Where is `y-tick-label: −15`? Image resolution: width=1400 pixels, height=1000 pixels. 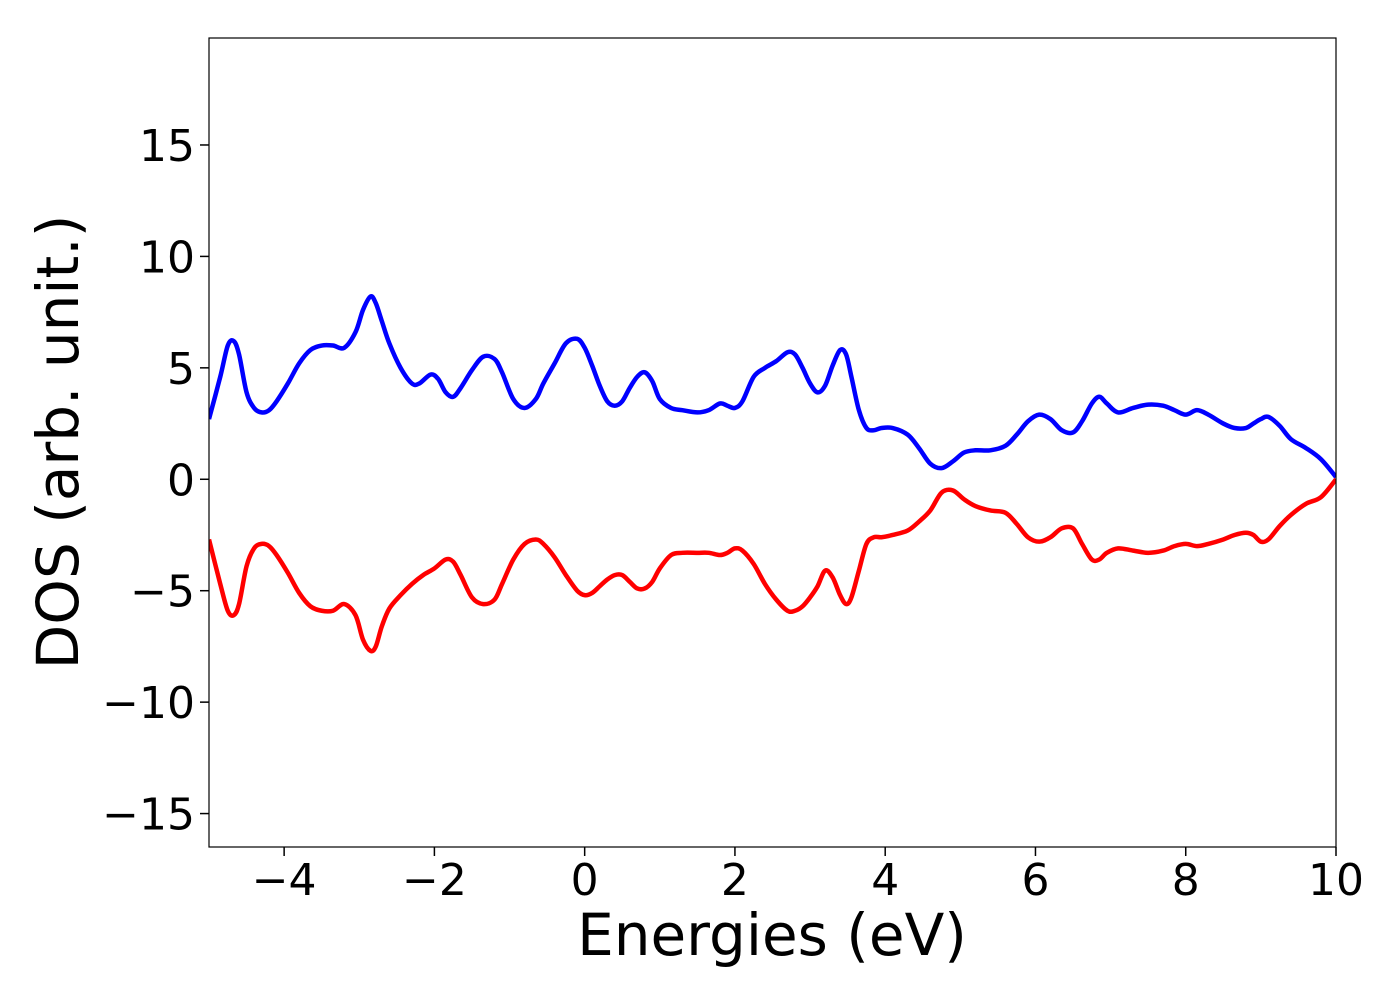 y-tick-label: −15 is located at coordinates (148, 815).